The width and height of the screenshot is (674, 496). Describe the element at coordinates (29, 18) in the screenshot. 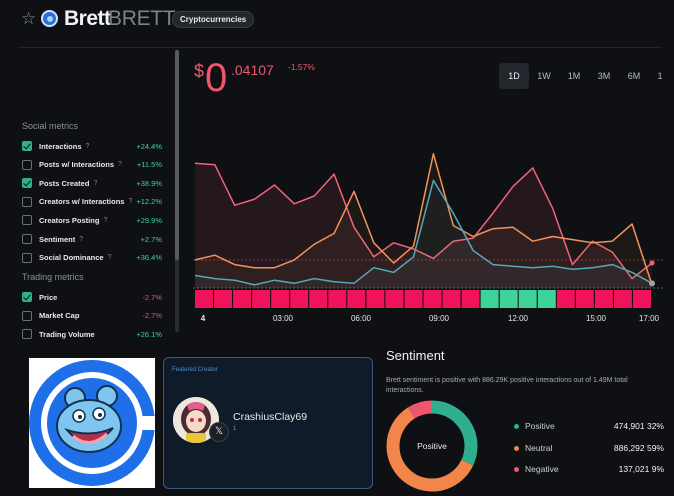

I see `favorite-star-icon: ☆` at that location.